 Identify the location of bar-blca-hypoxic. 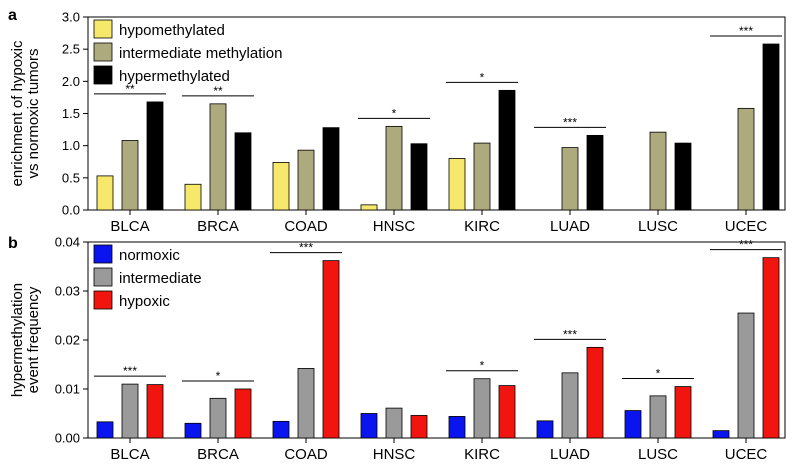
(155, 411).